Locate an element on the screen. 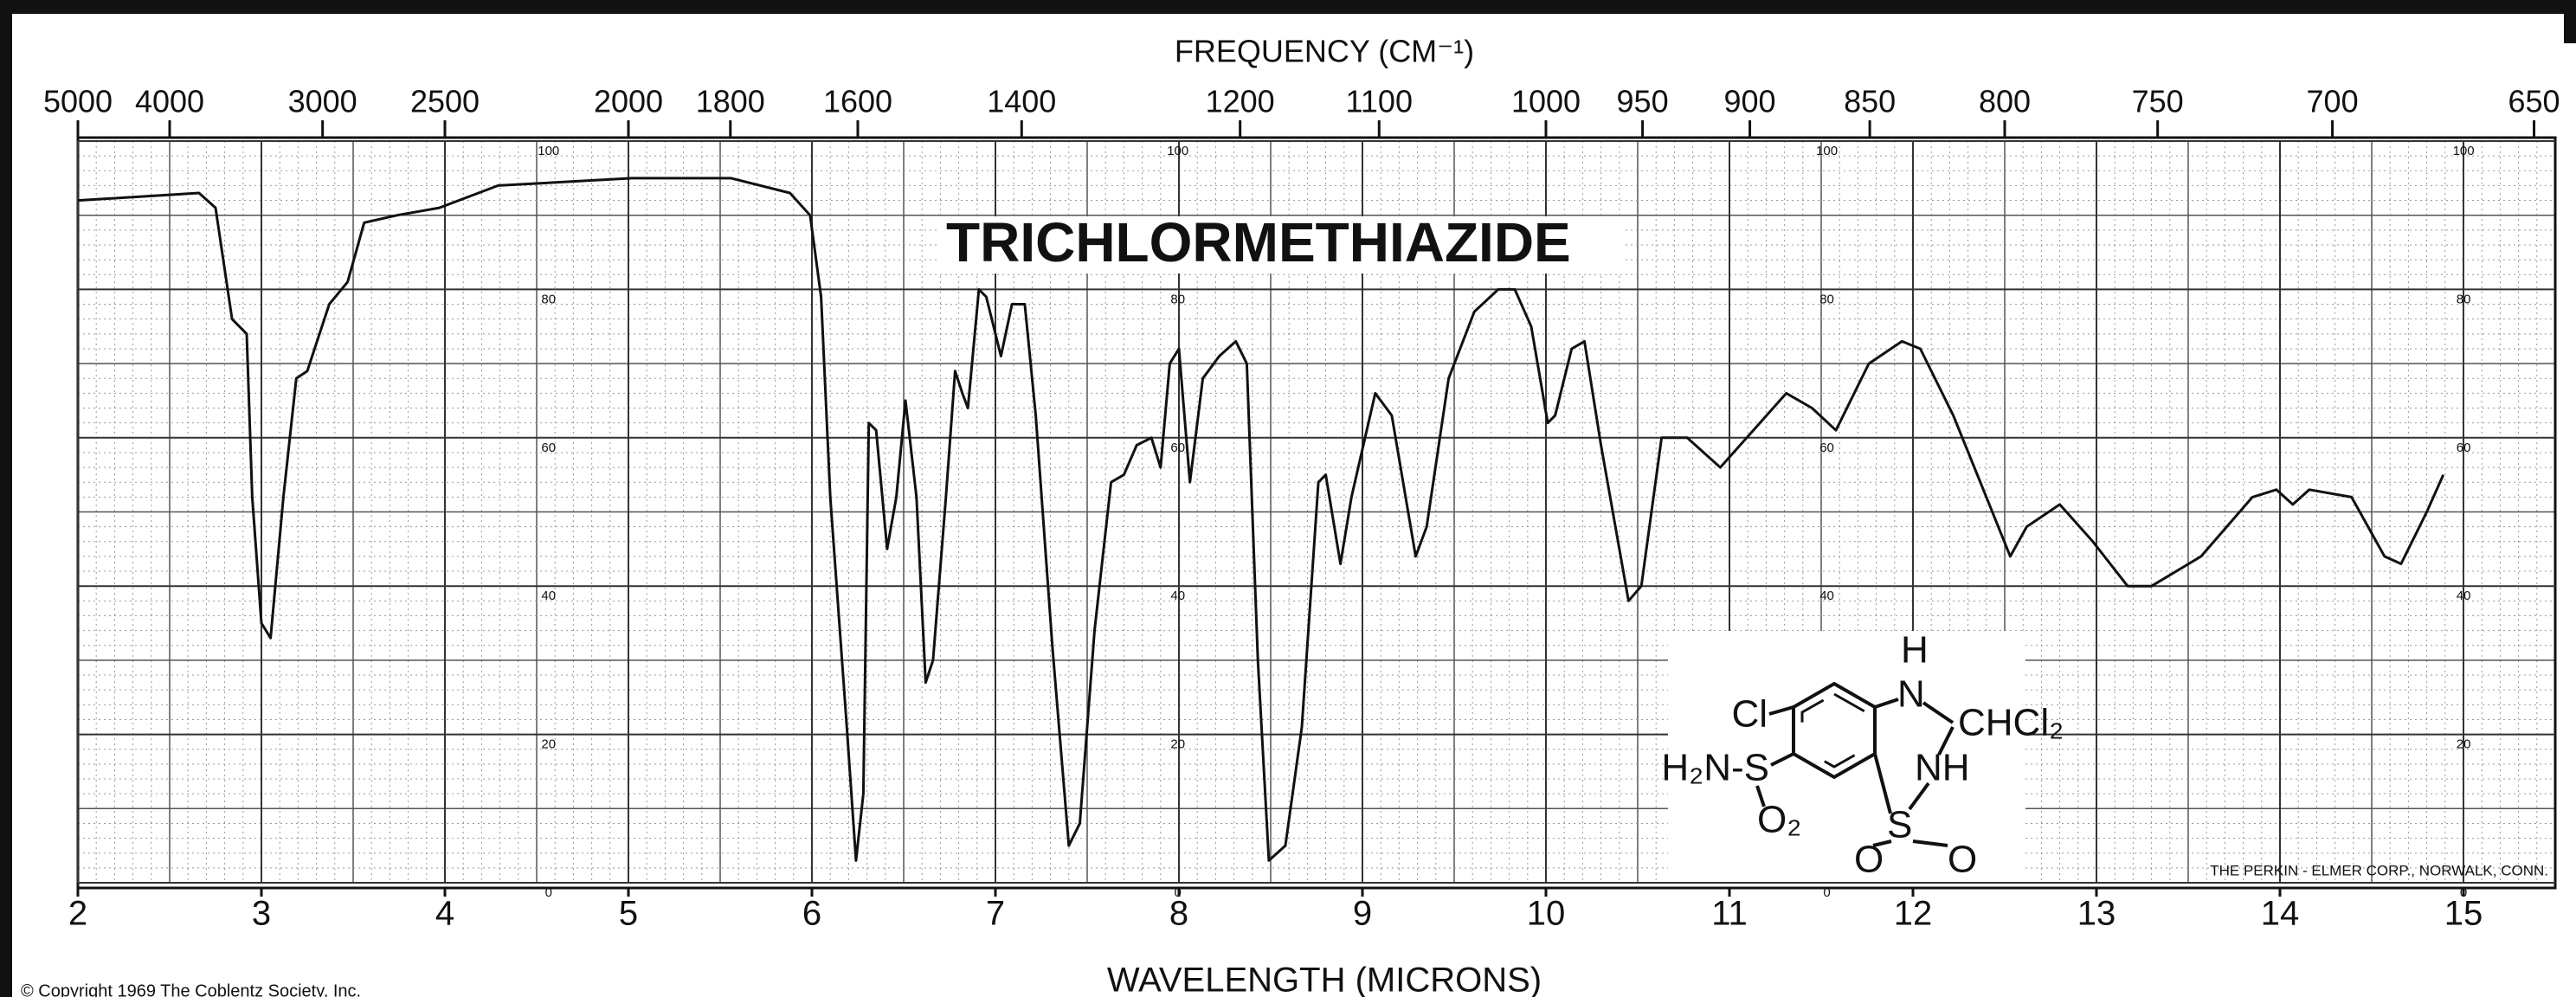  x-tick-label: 12 is located at coordinates (1913, 914).